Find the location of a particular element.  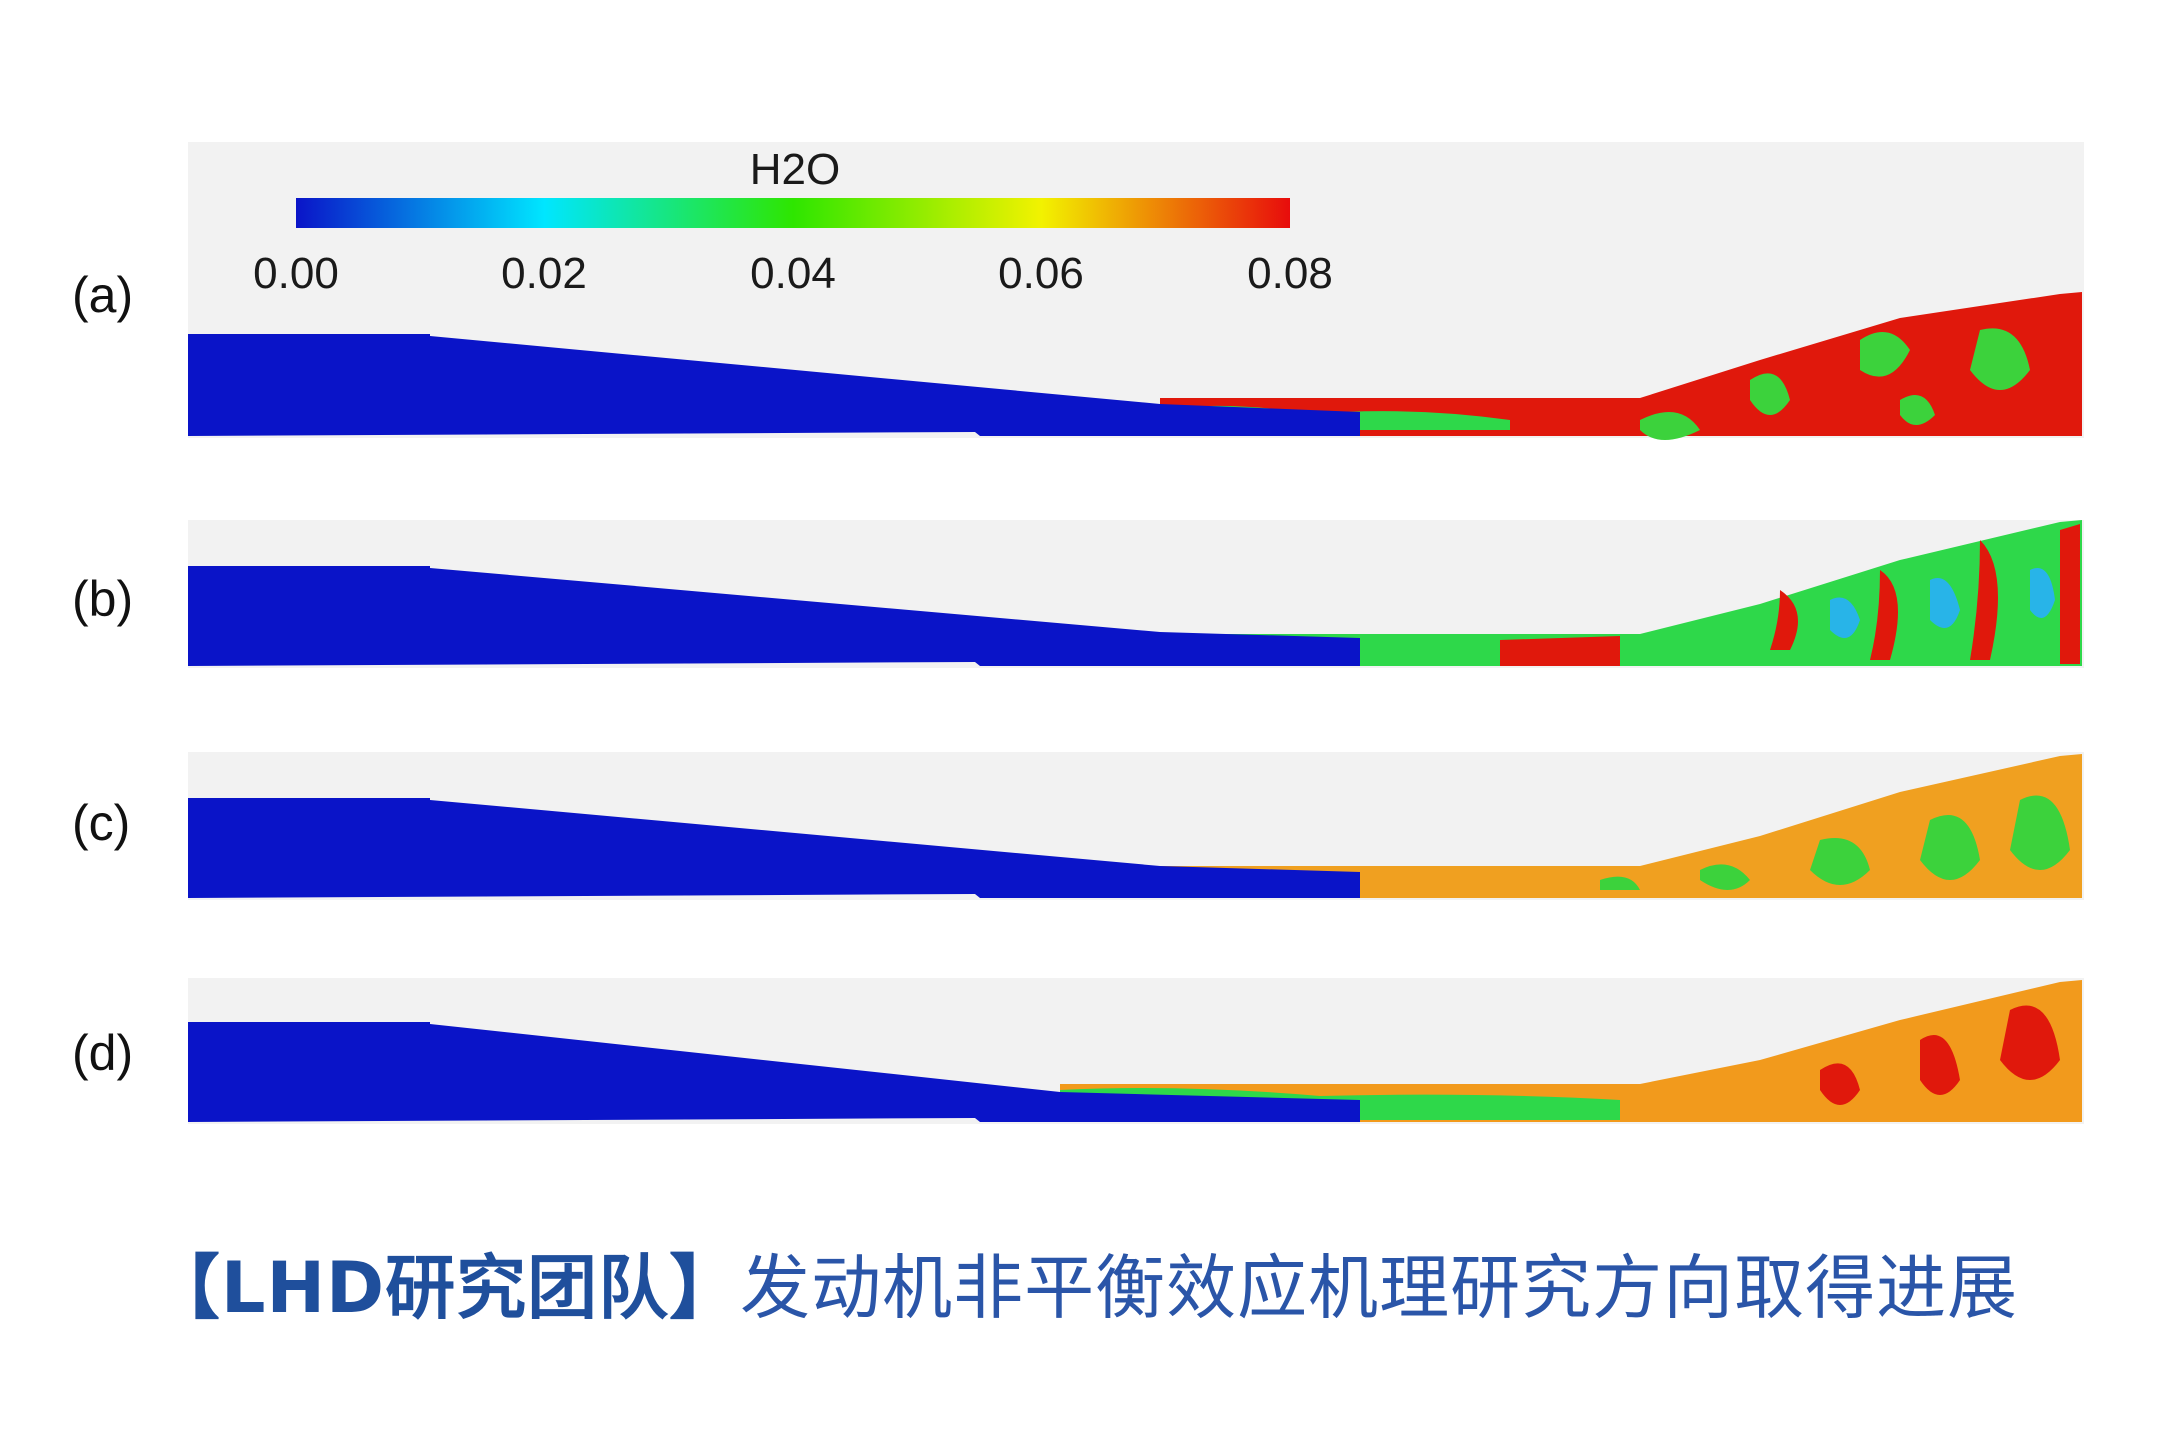

panel-c-flowfield is located at coordinates (1135, 826).